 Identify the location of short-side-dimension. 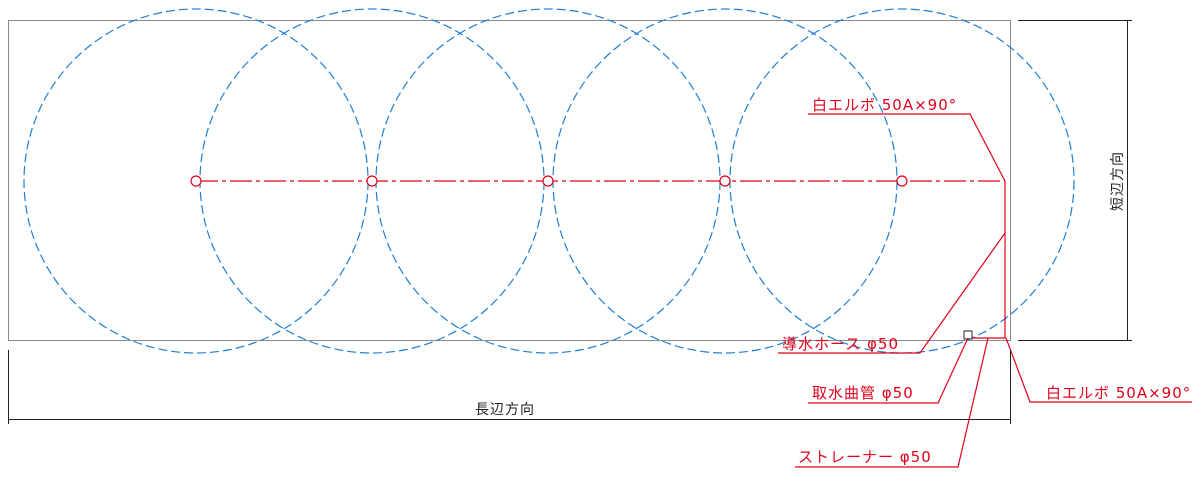
(1075, 180).